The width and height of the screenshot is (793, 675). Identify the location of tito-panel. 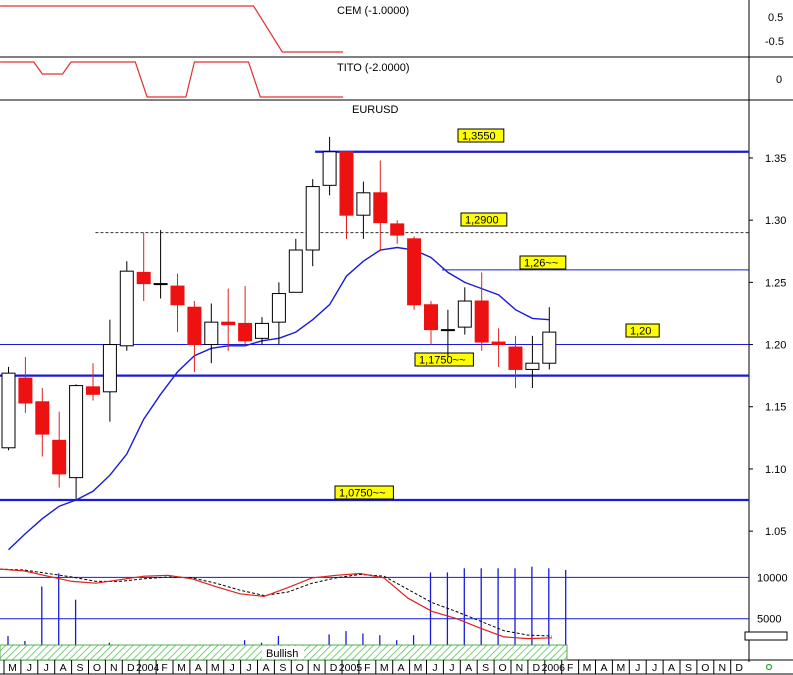
(172, 79).